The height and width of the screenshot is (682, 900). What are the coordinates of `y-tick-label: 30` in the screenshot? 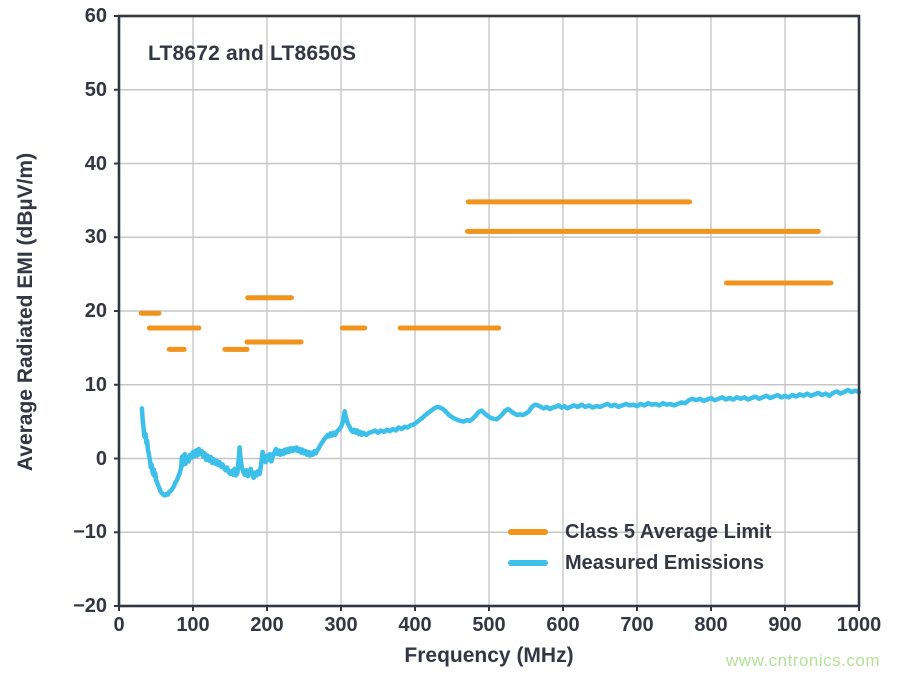 It's located at (95, 237).